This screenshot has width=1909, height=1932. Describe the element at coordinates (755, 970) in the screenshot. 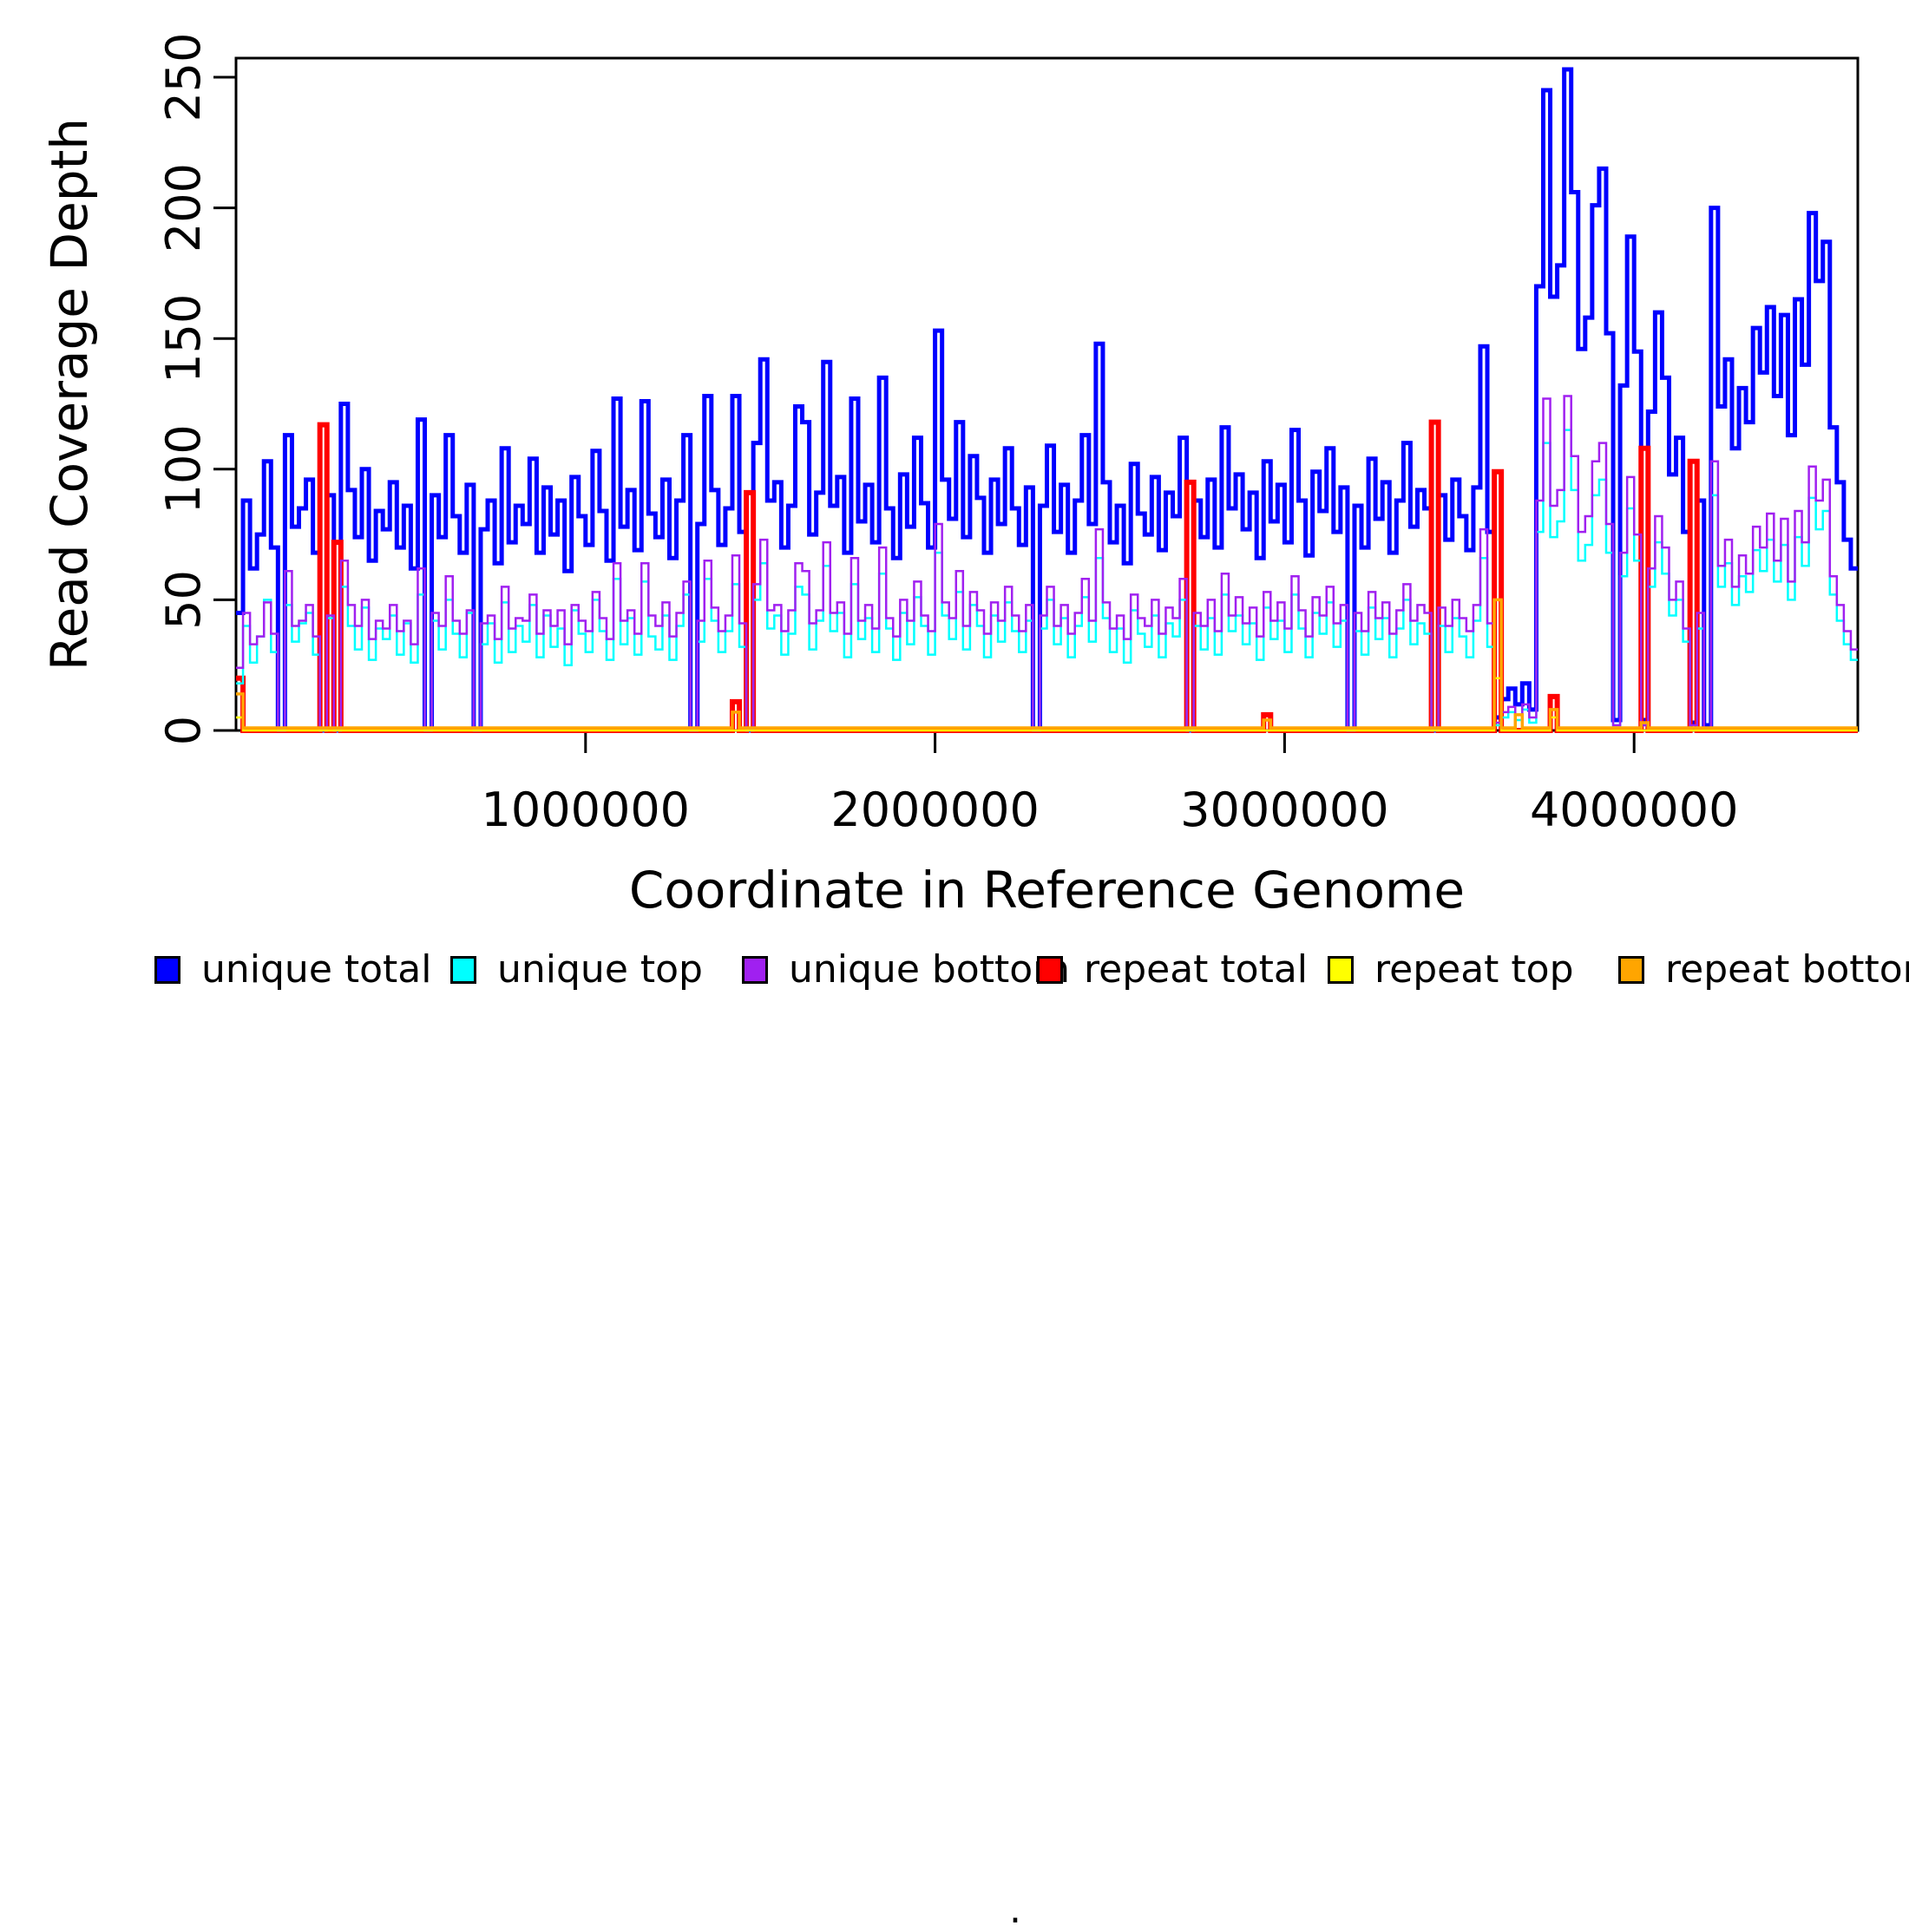

I see `unique-bottom-swatch-icon` at that location.